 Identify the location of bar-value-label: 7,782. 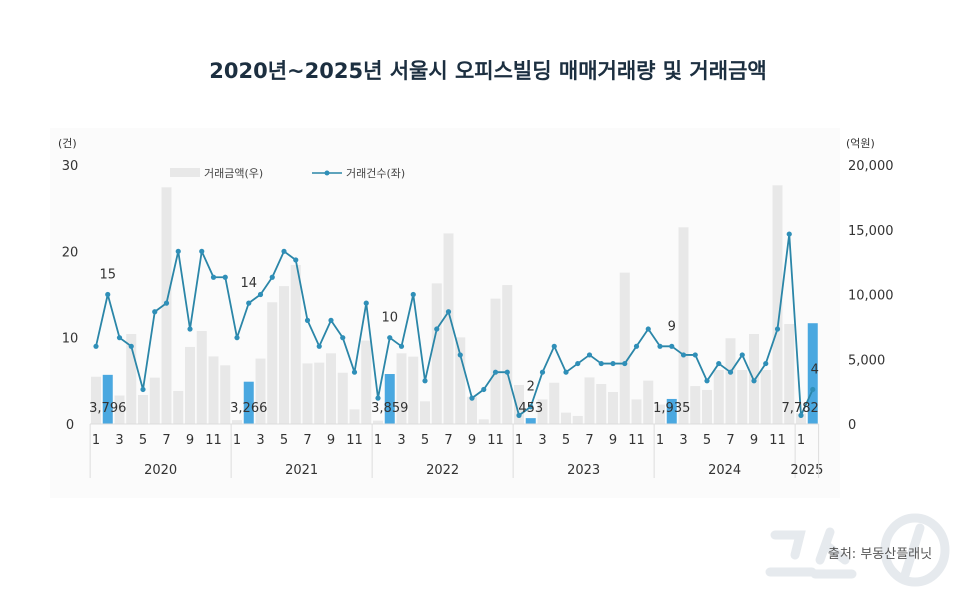
(800, 408).